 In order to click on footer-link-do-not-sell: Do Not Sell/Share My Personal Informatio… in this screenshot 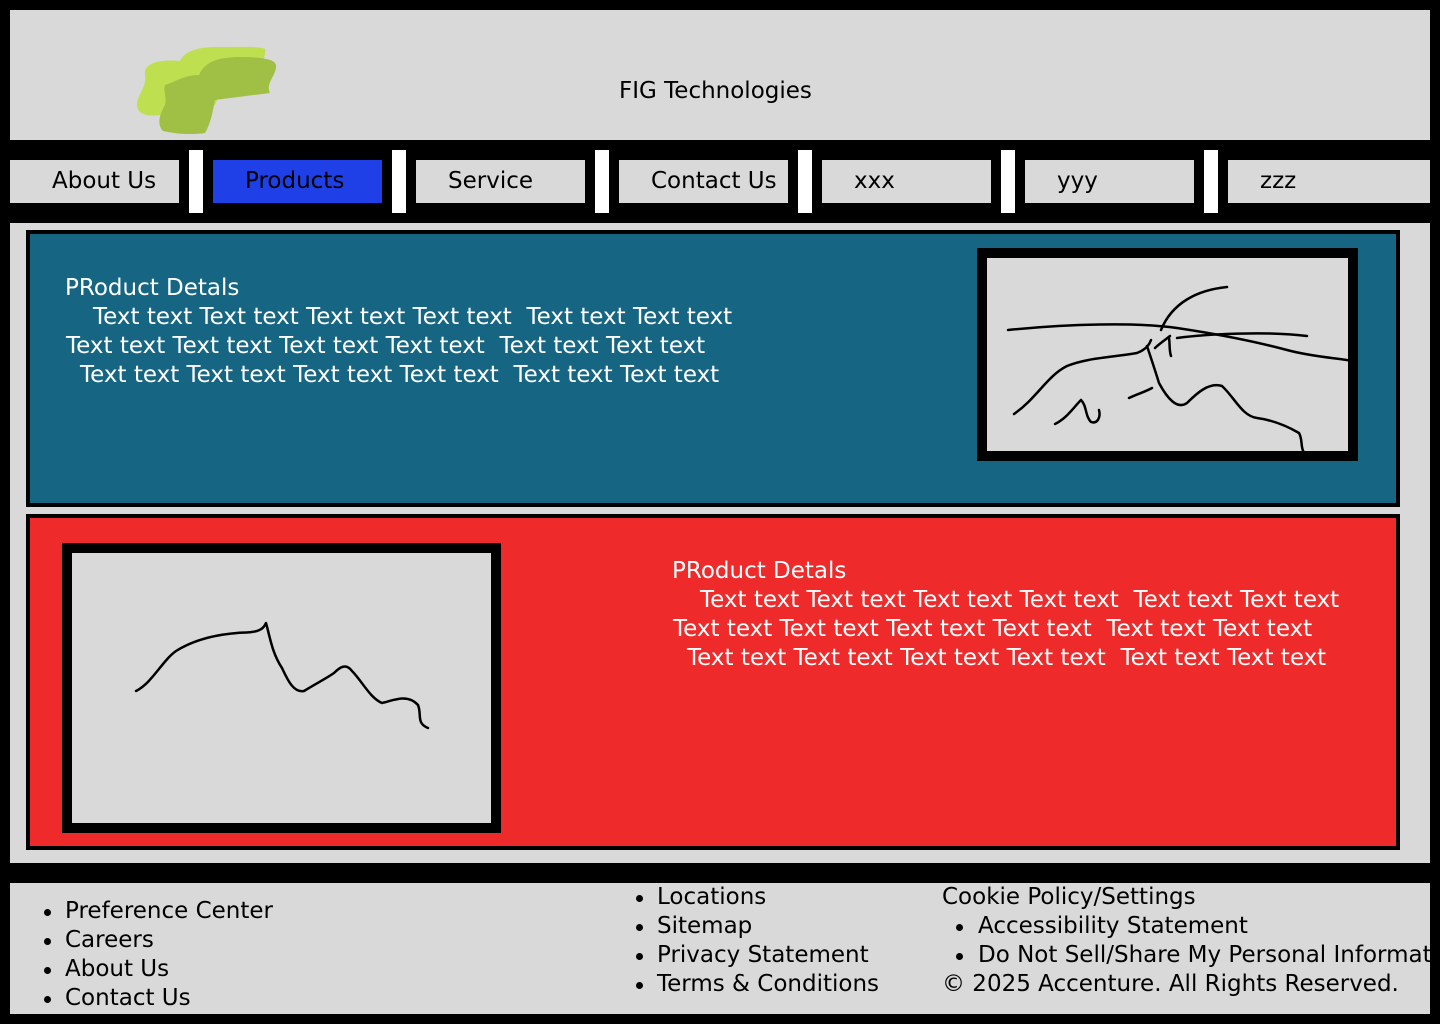, I will do `click(1204, 955)`.